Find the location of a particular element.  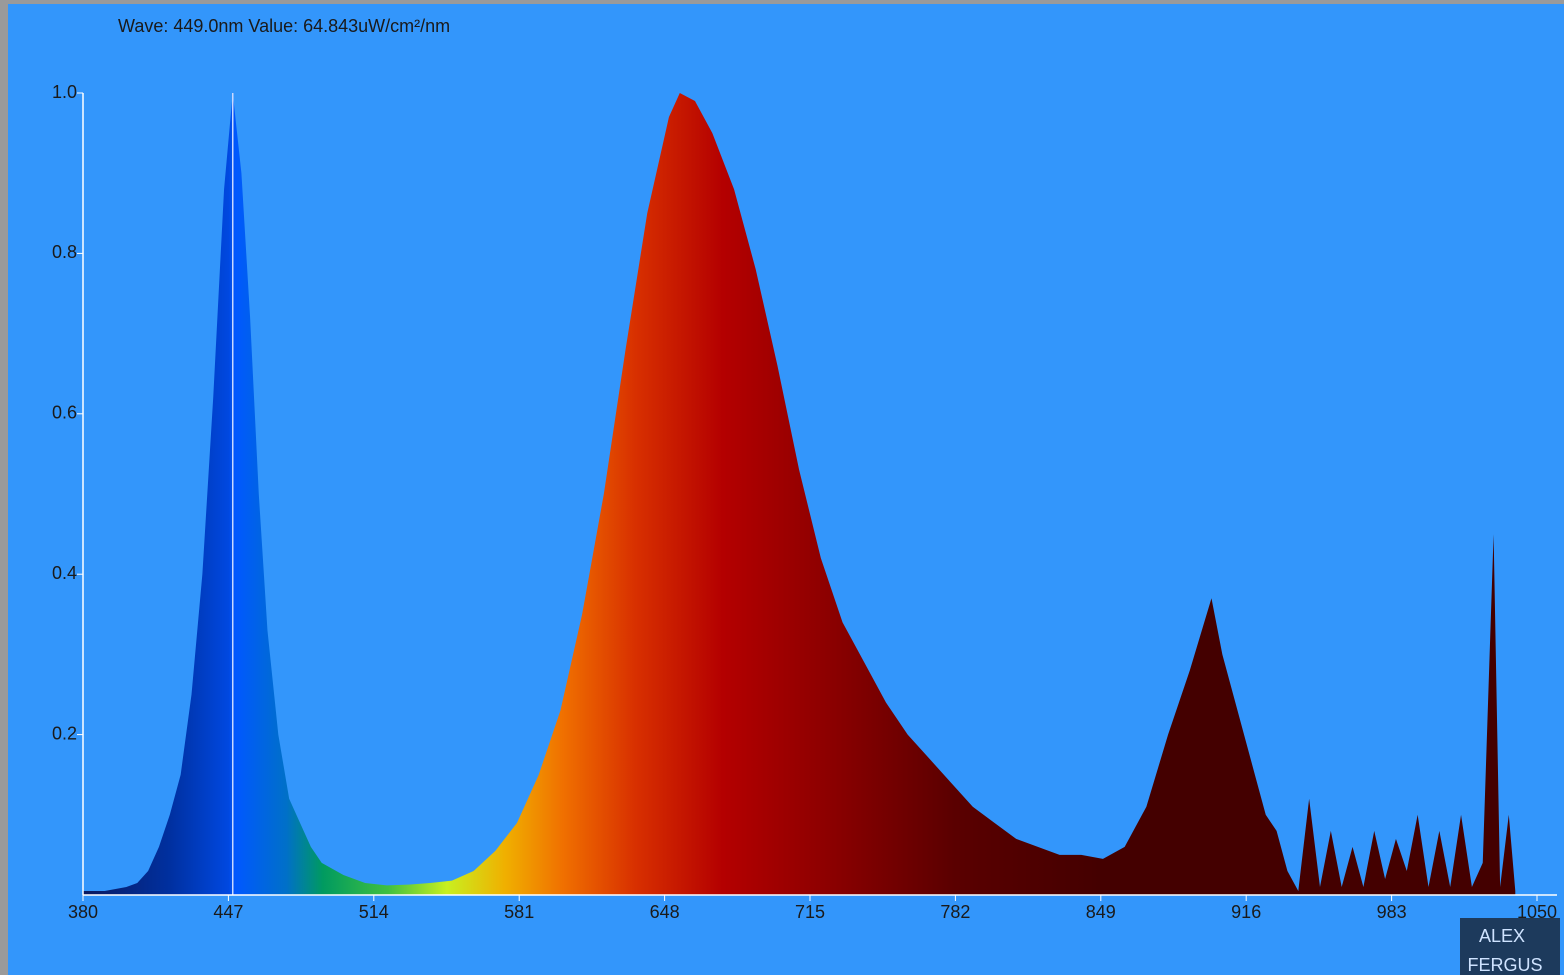

watermark: ALEX is located at coordinates (1502, 936).